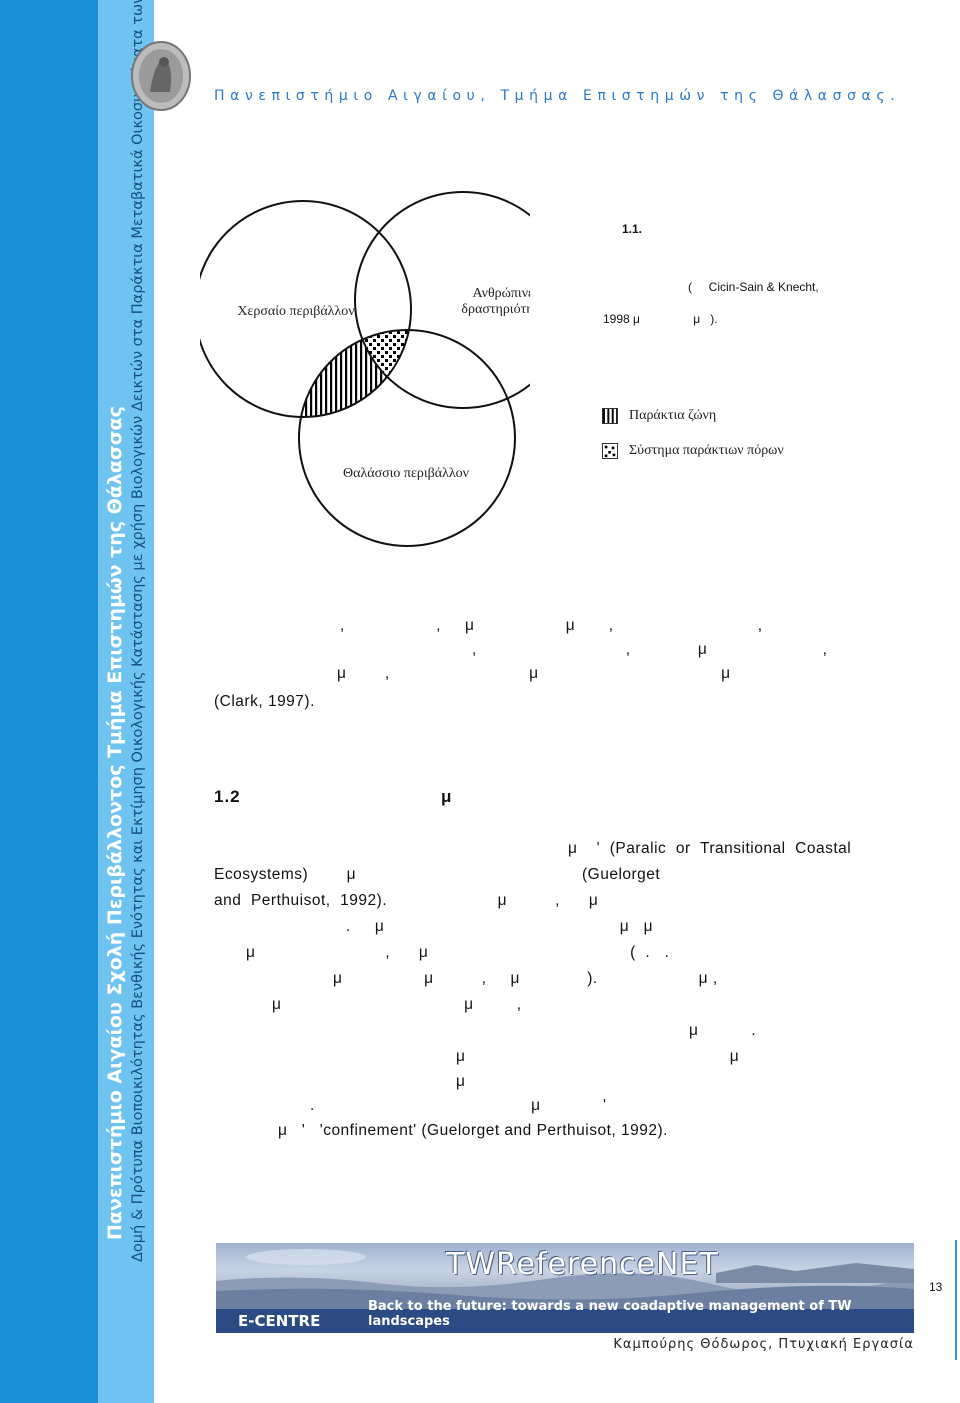 This screenshot has height=1403, width=960. I want to click on paragraph2-line: μ , μ ( . ., so click(458, 952).